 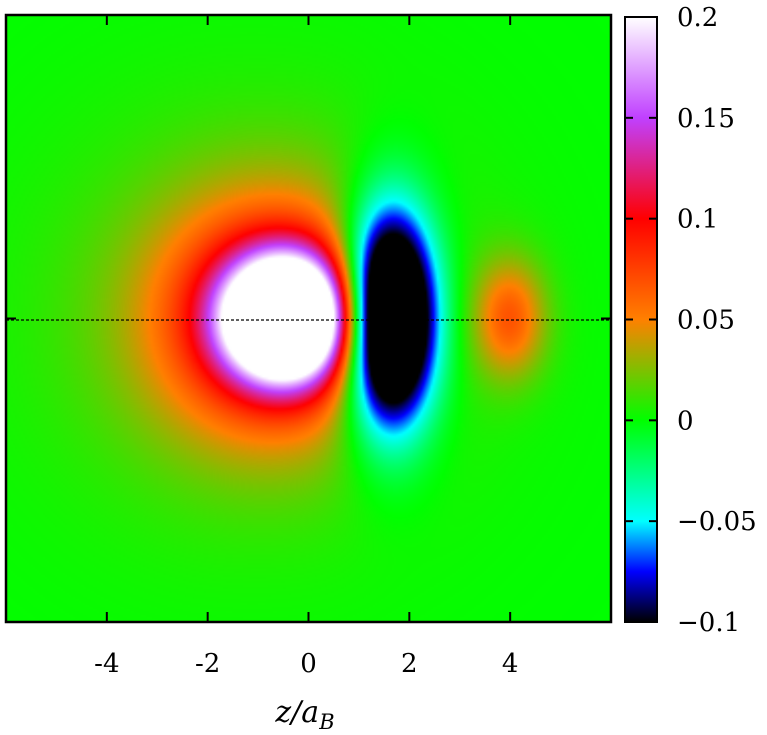 I want to click on colorbar: −0.1 −0.05 0 0.05 0.1 0.15 0.2, so click(x=690, y=320).